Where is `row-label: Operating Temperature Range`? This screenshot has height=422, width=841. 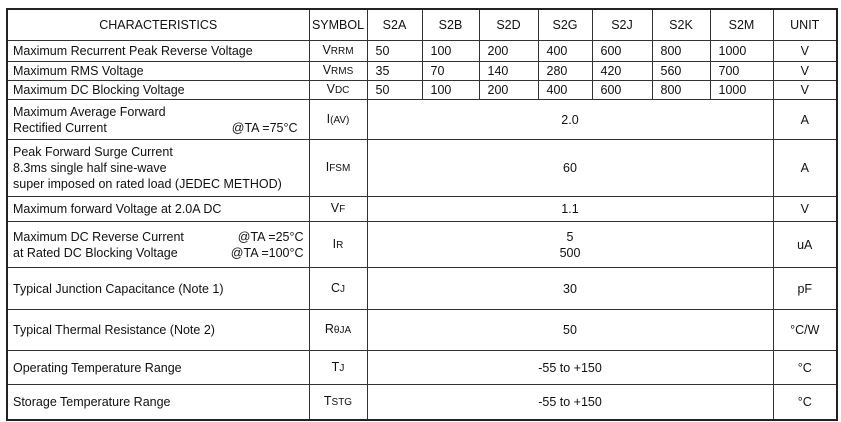 row-label: Operating Temperature Range is located at coordinates (158, 367).